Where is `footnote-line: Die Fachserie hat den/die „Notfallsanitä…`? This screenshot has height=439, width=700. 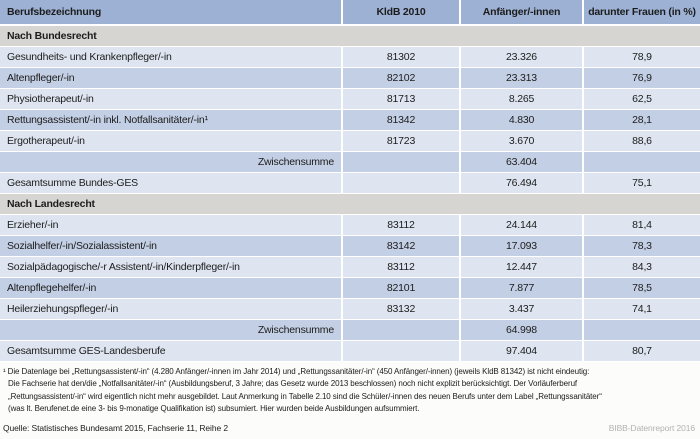 footnote-line: Die Fachserie hat den/die „Notfallsanitä… is located at coordinates (293, 384).